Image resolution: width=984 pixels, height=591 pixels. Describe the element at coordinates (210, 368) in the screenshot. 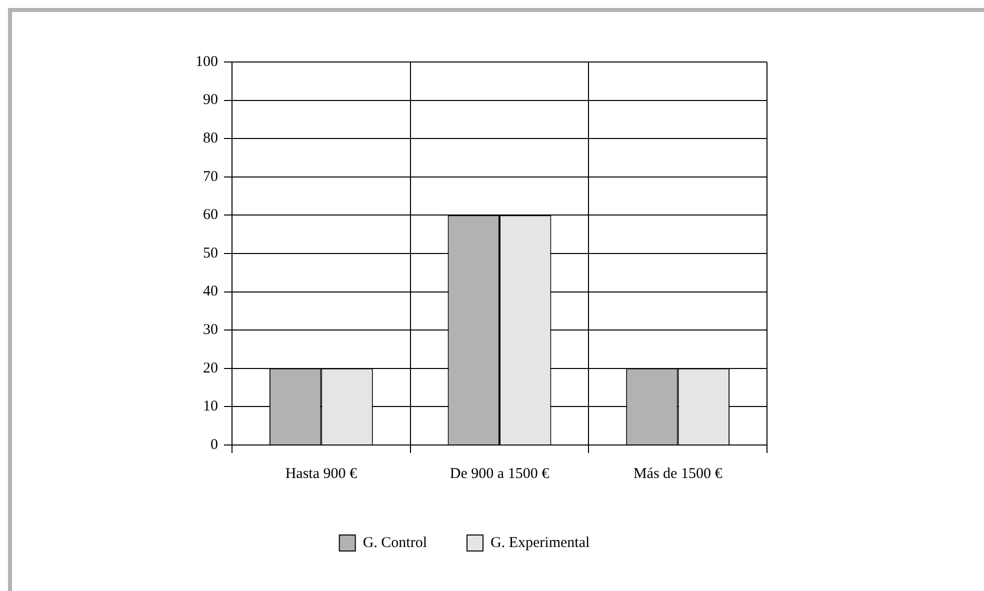

I see `y-tick-label: 20` at that location.